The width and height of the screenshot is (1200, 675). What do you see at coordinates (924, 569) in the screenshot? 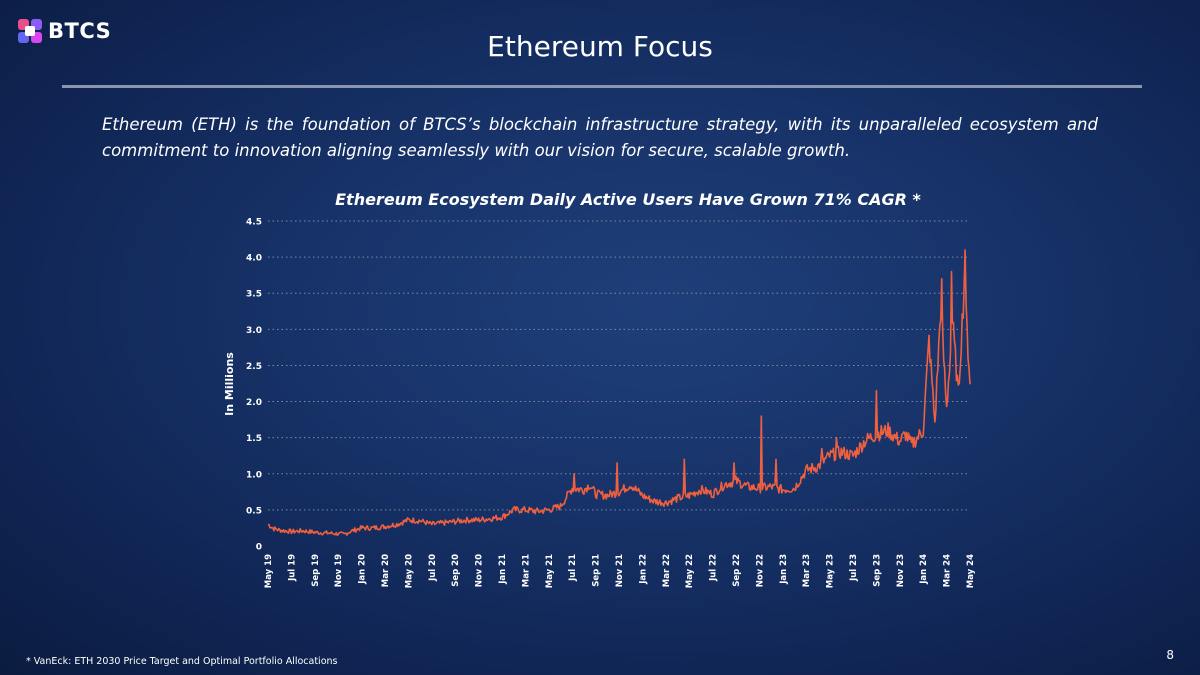
I see `x-tick-label: Jan 24` at bounding box center [924, 569].